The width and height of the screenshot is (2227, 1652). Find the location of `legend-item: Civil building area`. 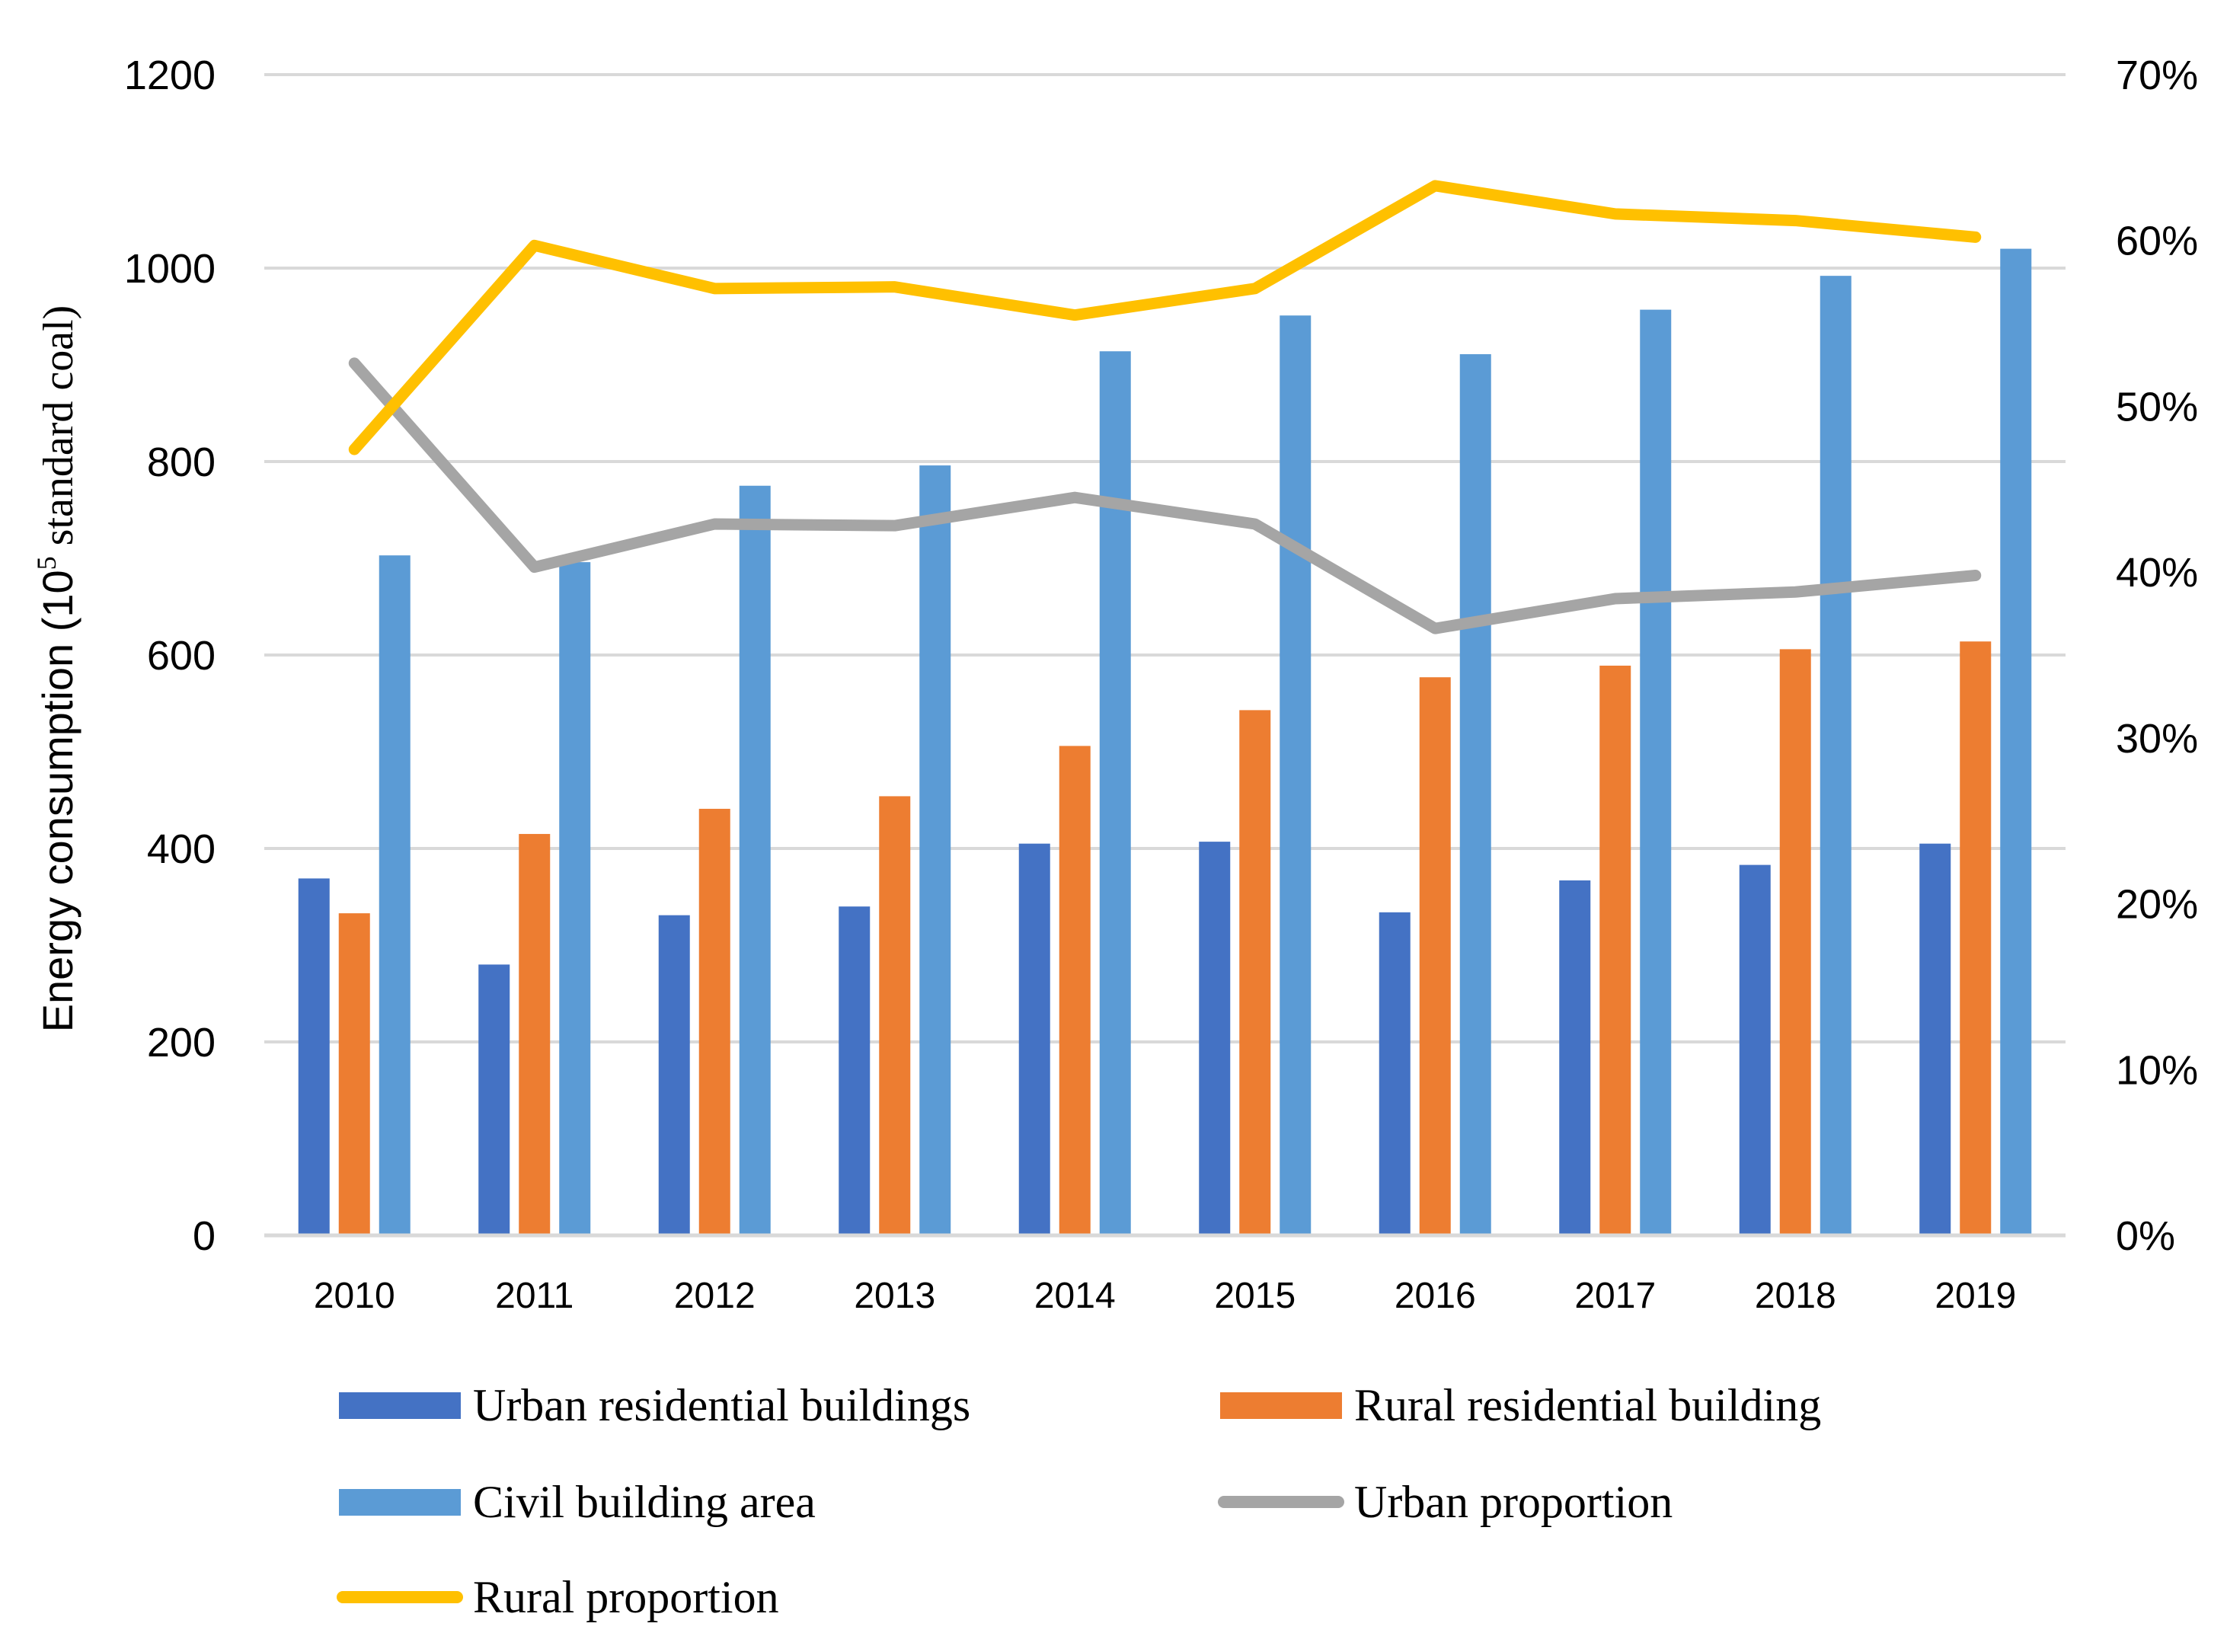

legend-item: Civil building area is located at coordinates (577, 1502).